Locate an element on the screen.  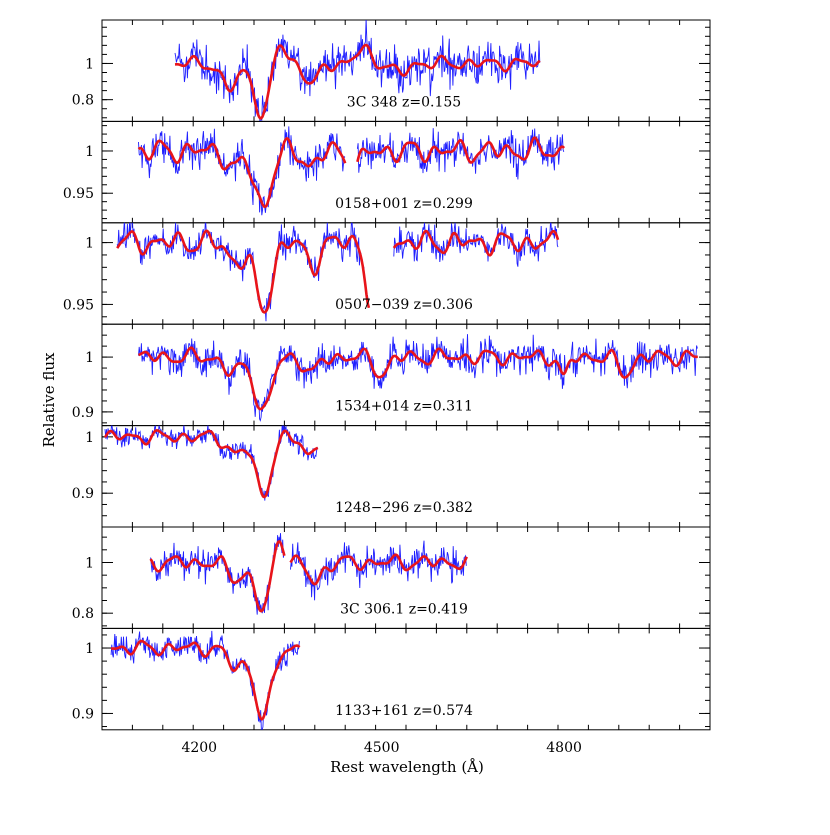
spectrum-panel: 0.8 1 3C 348 z=0.155 is located at coordinates (391, 70).